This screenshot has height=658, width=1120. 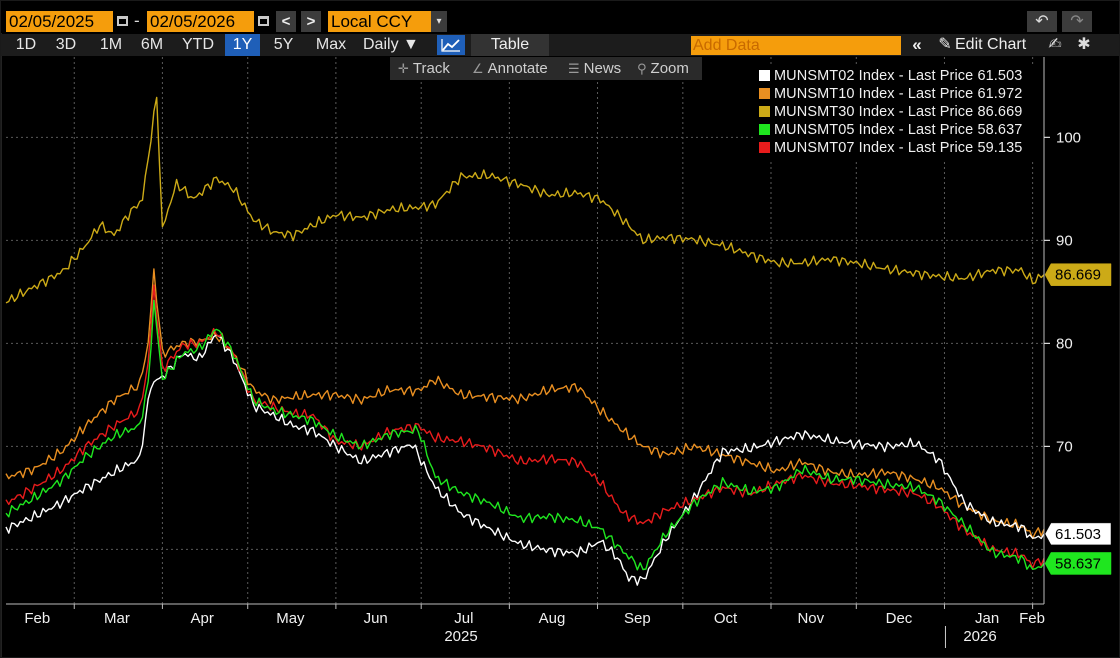 I want to click on x-tick-label: Oct, so click(x=726, y=618).